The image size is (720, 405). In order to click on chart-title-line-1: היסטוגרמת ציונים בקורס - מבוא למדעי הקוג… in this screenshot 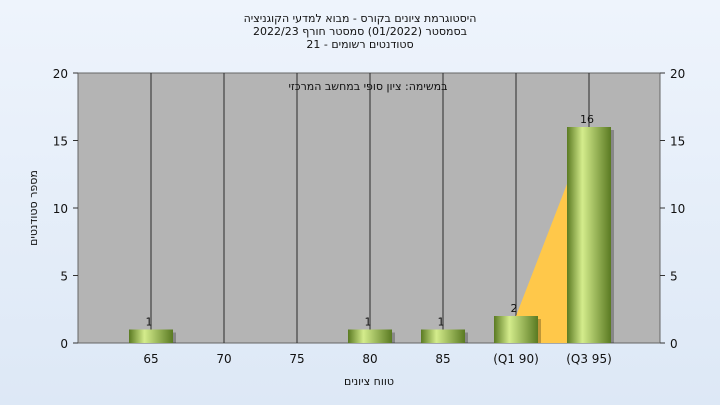, I will do `click(360, 18)`.